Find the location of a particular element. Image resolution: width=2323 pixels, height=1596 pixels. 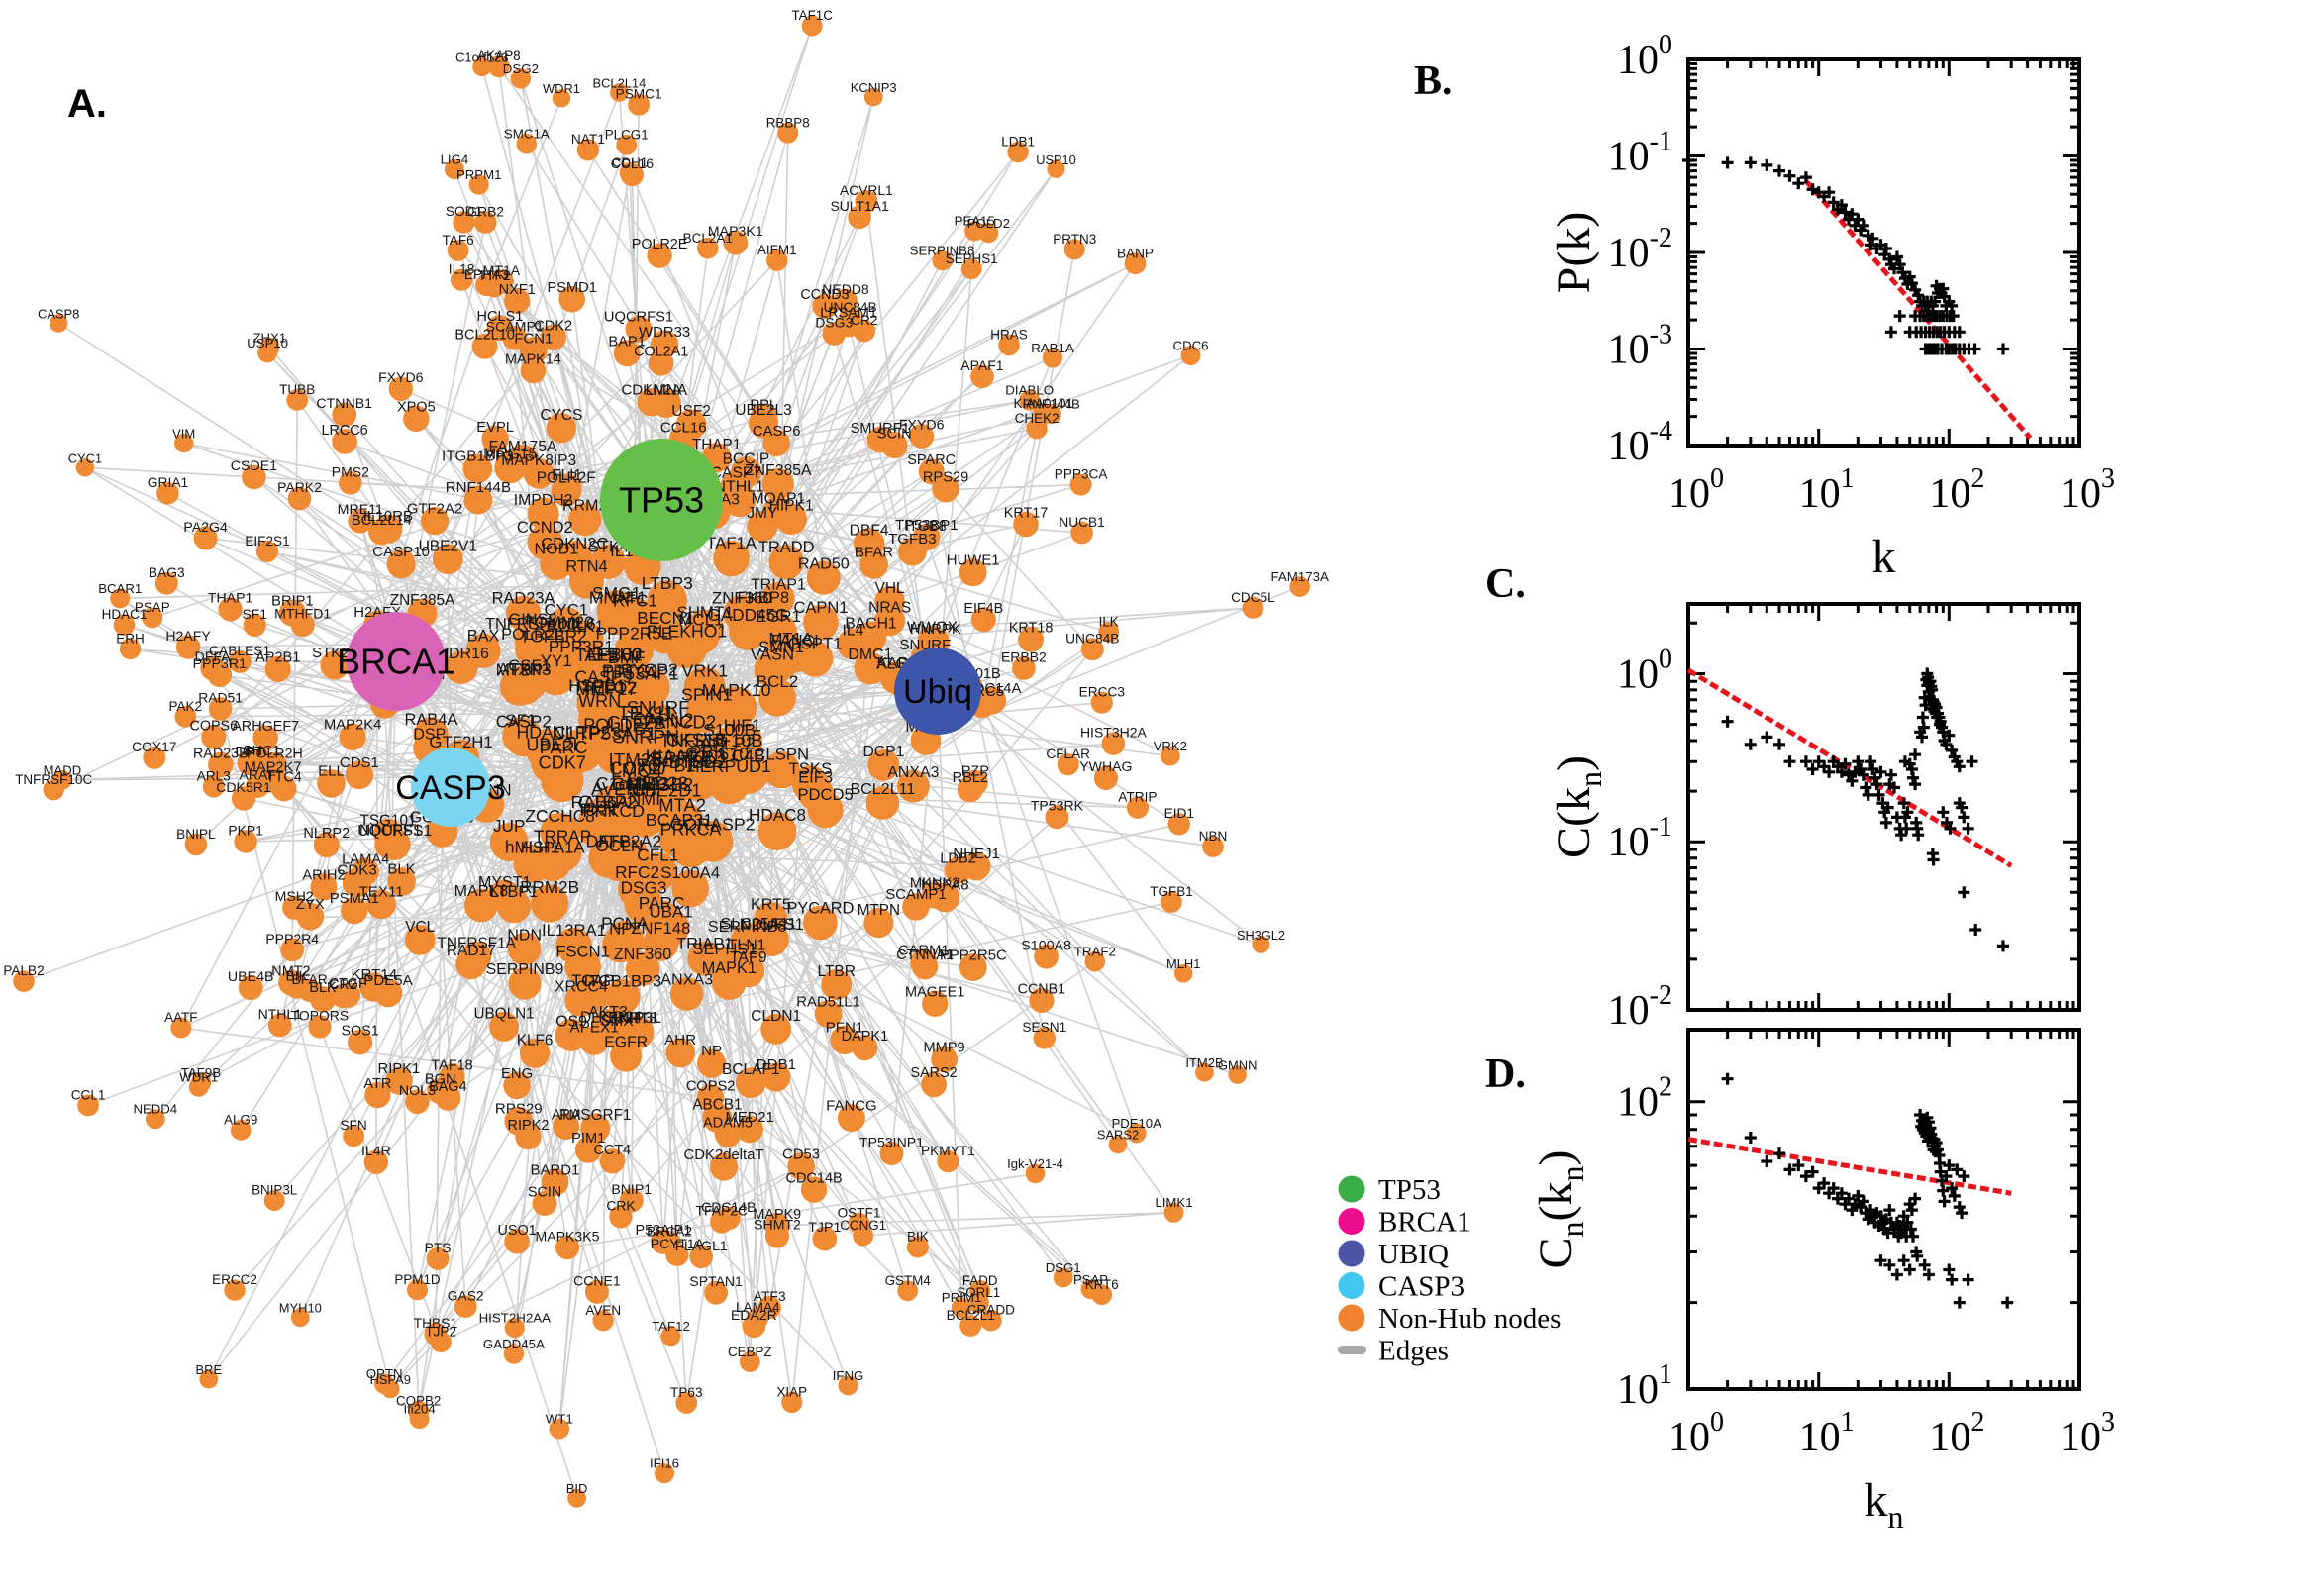

panel-label-a: A. is located at coordinates (87, 104).